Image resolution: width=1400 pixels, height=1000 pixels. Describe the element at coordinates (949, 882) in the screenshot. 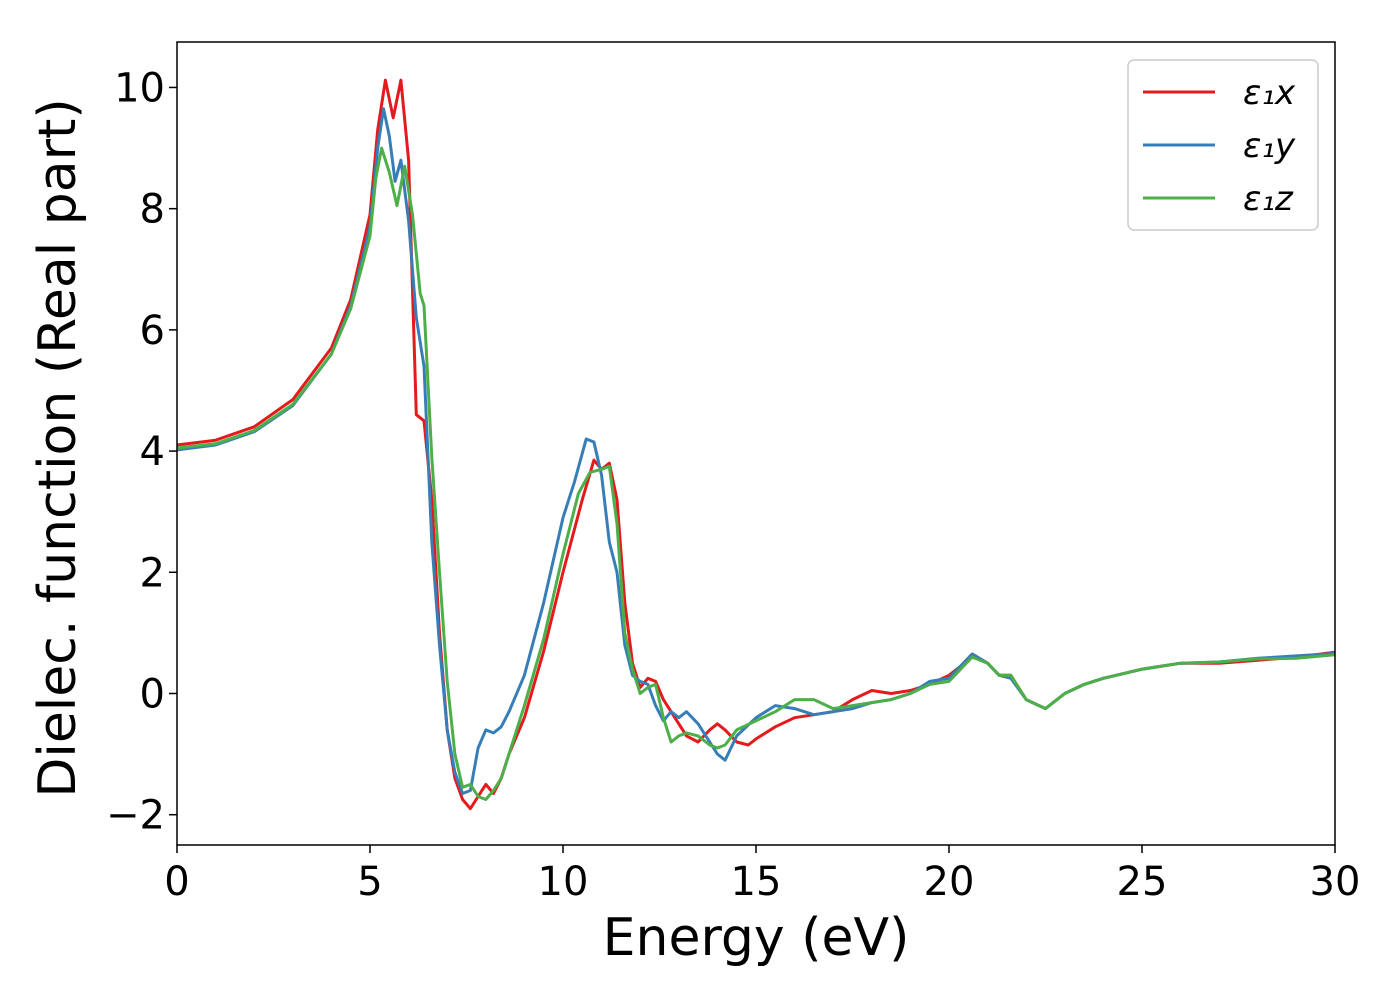

I see `x-tick-label: 20` at that location.